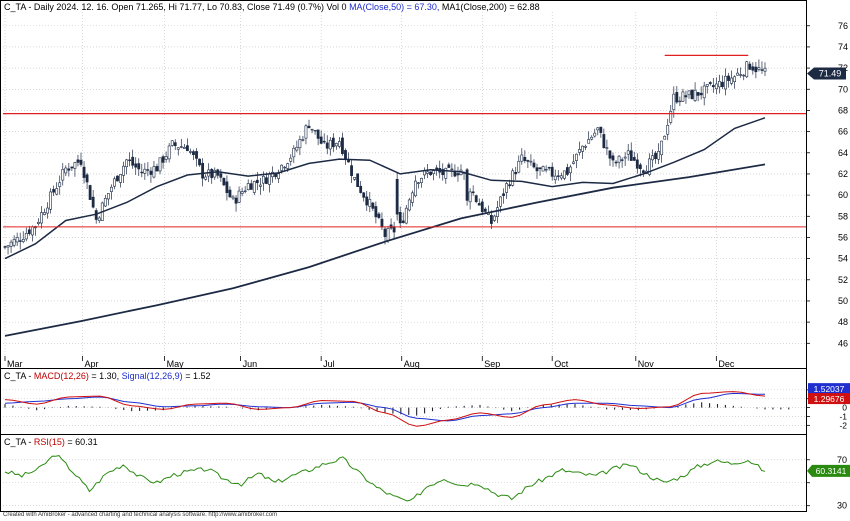 Image resolution: width=850 pixels, height=521 pixels. Describe the element at coordinates (492, 364) in the screenshot. I see `month-label: Sep` at that location.